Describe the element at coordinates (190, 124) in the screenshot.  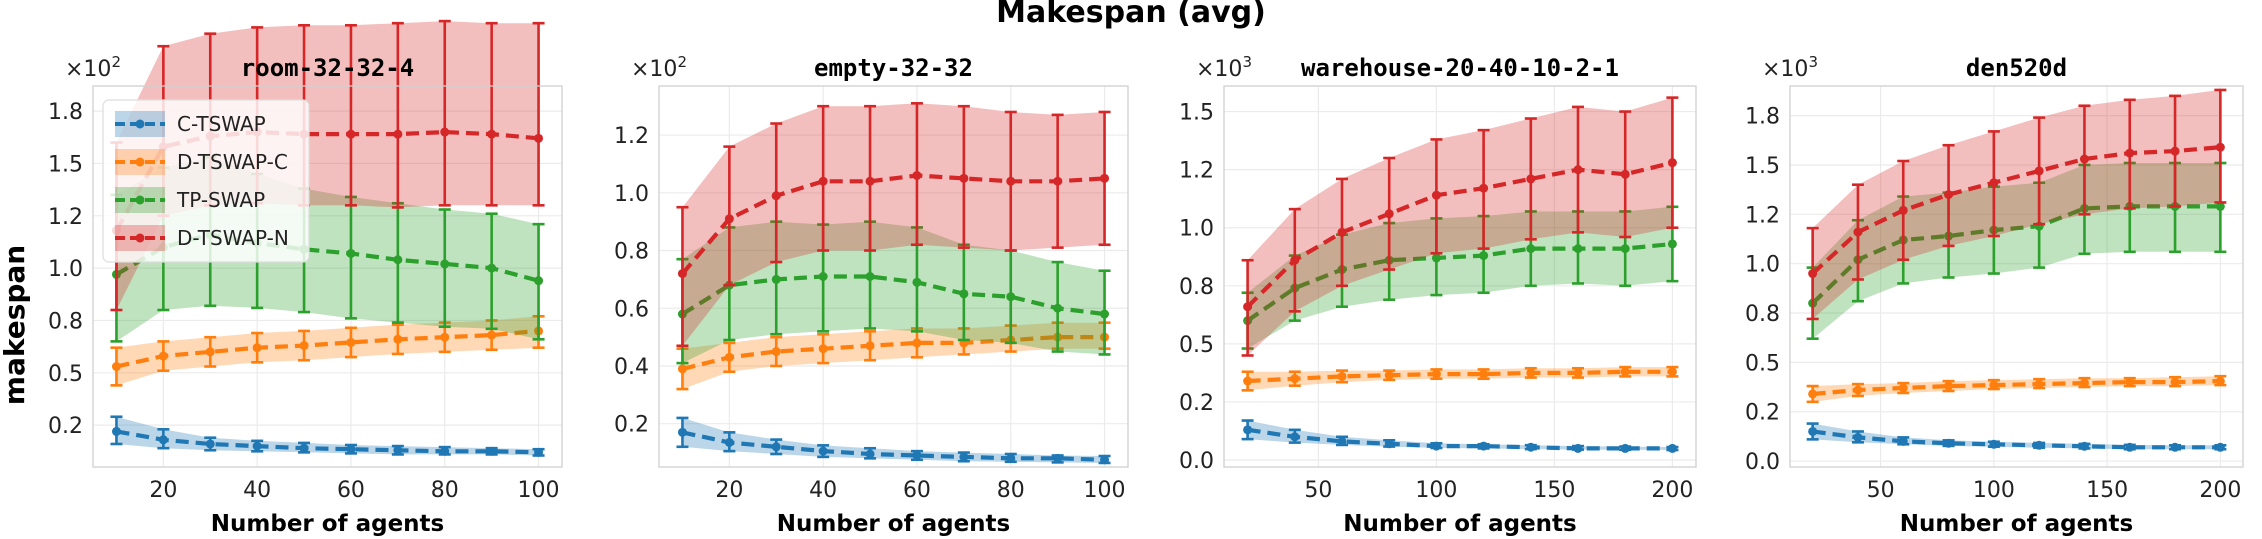
I see `legend-entry-c-tswap: C-TSWAP` at that location.